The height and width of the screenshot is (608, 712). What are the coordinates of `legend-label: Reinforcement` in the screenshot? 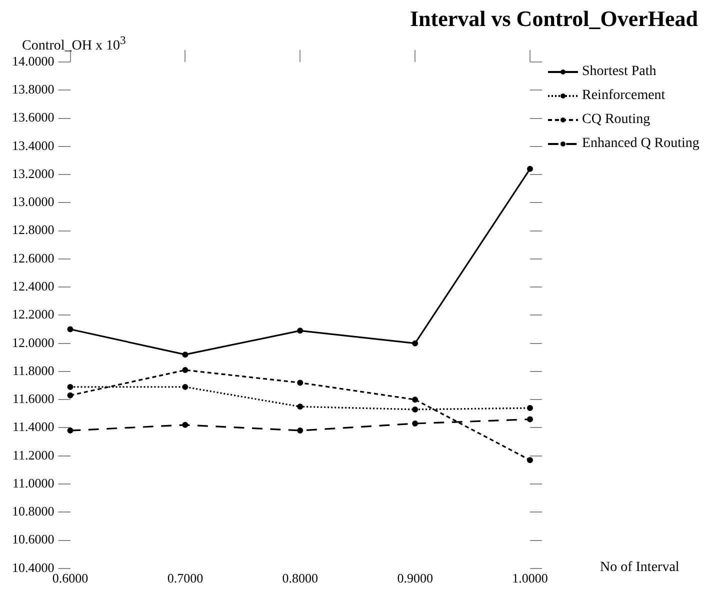 It's located at (624, 96).